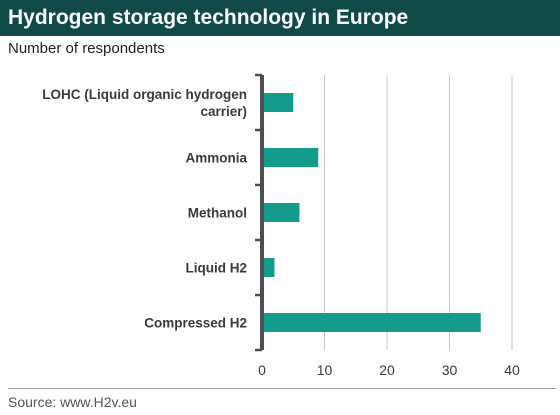  I want to click on title-bar: Hydrogen storage technology in Europe, so click(280, 18).